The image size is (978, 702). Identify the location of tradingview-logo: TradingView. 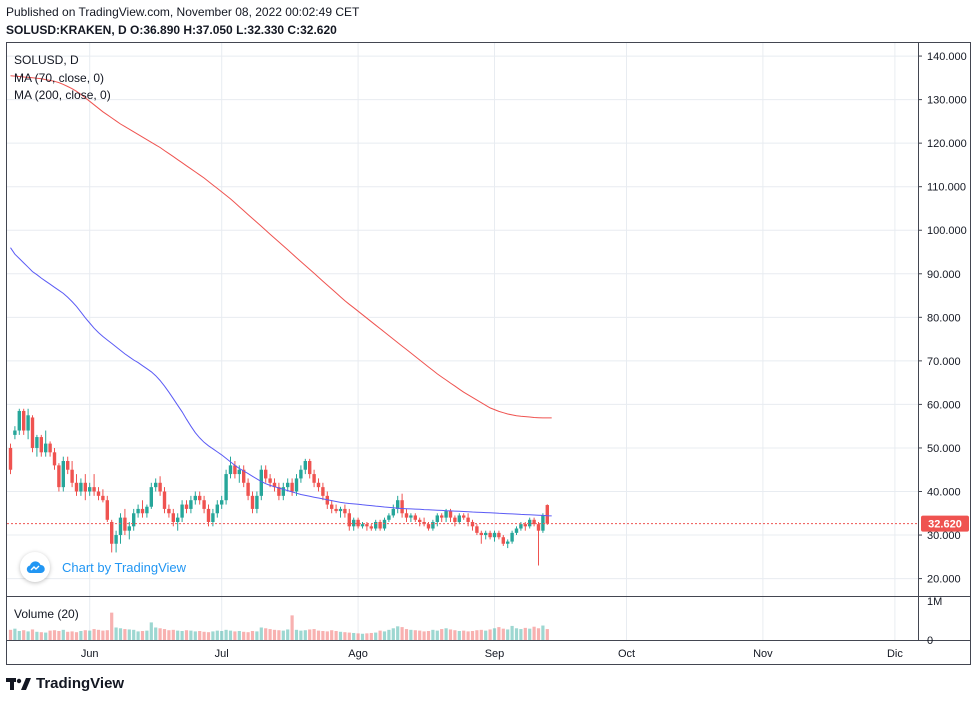
(65, 683).